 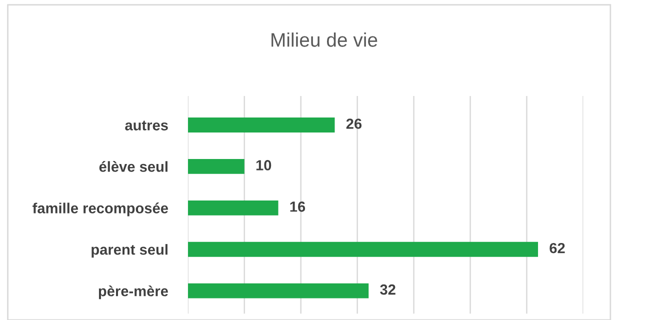 I want to click on data-label: 32, so click(x=388, y=289).